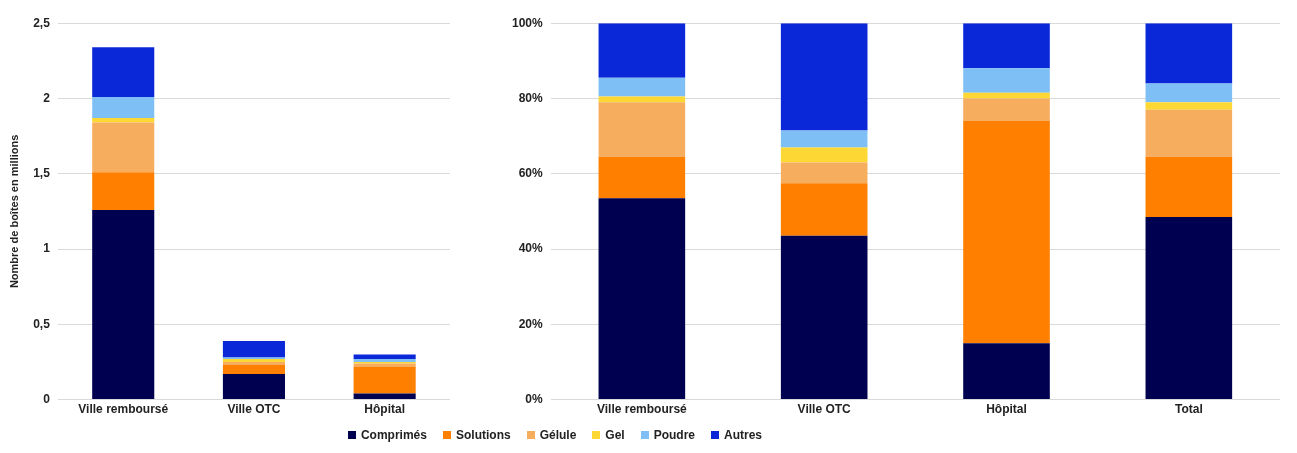 The image size is (1297, 453). I want to click on y-tick-label: 2, so click(47, 97).